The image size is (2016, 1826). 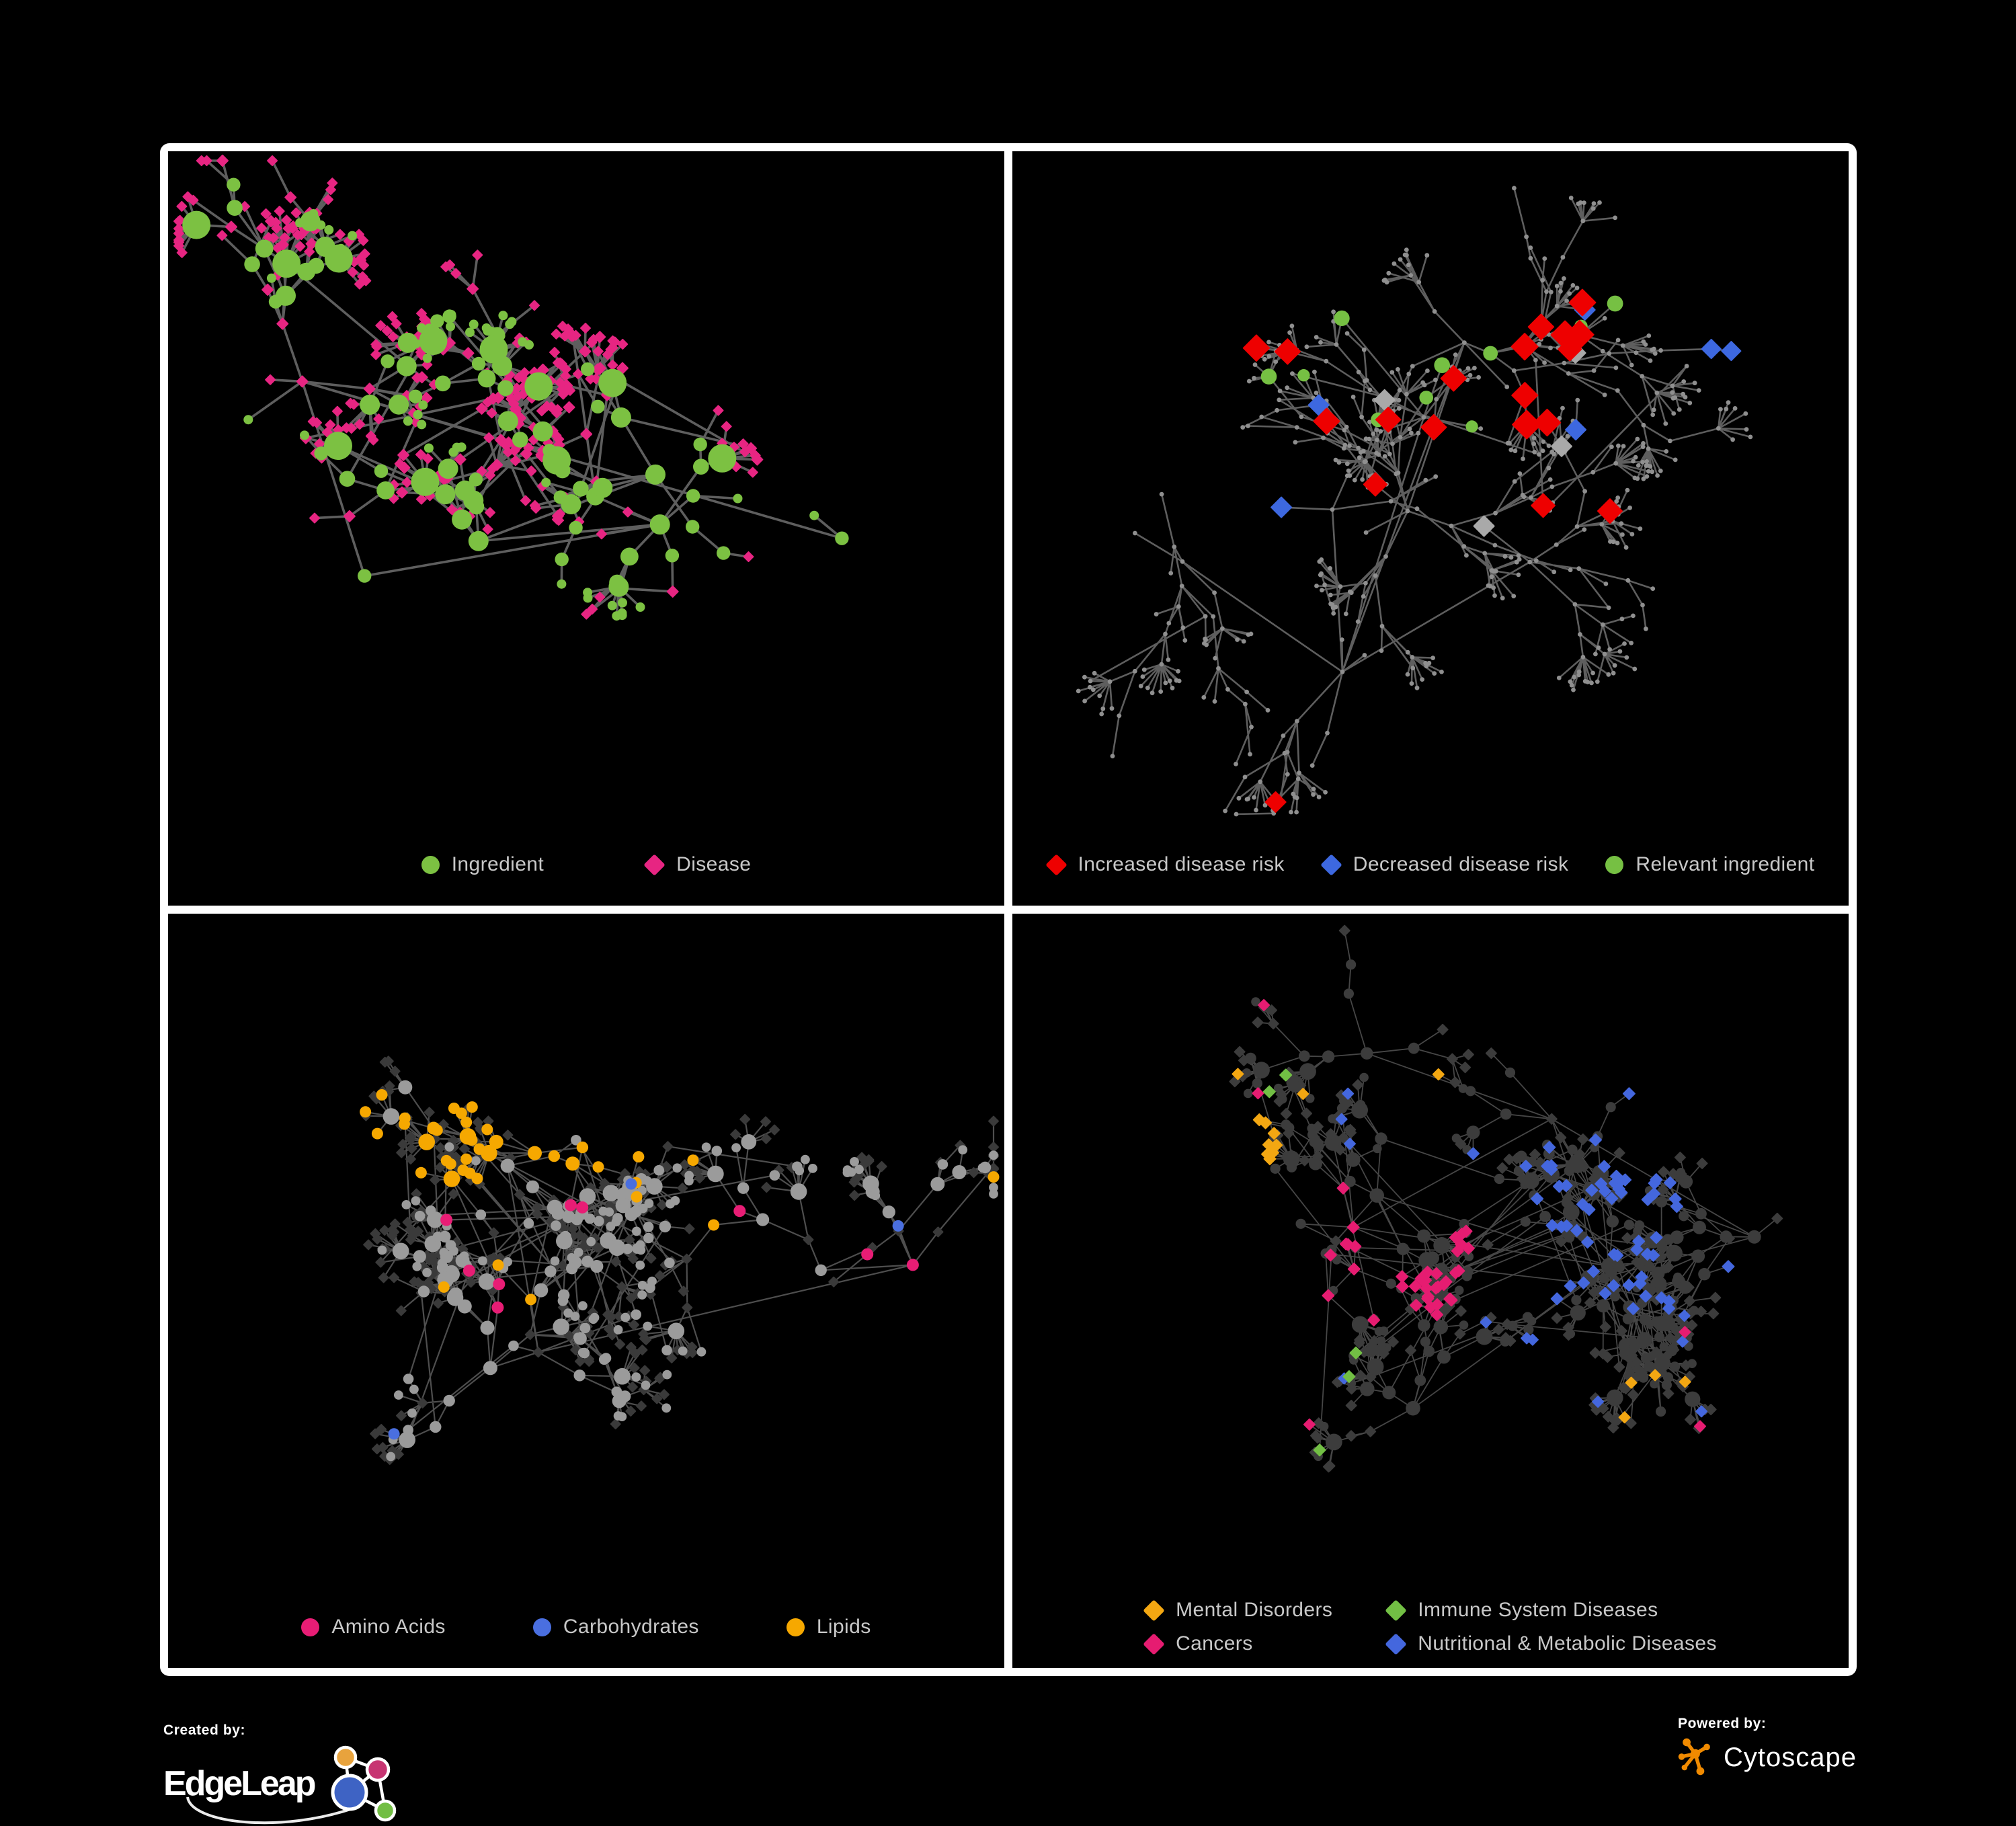 I want to click on legend-item: Carbohydrates, so click(x=615, y=1627).